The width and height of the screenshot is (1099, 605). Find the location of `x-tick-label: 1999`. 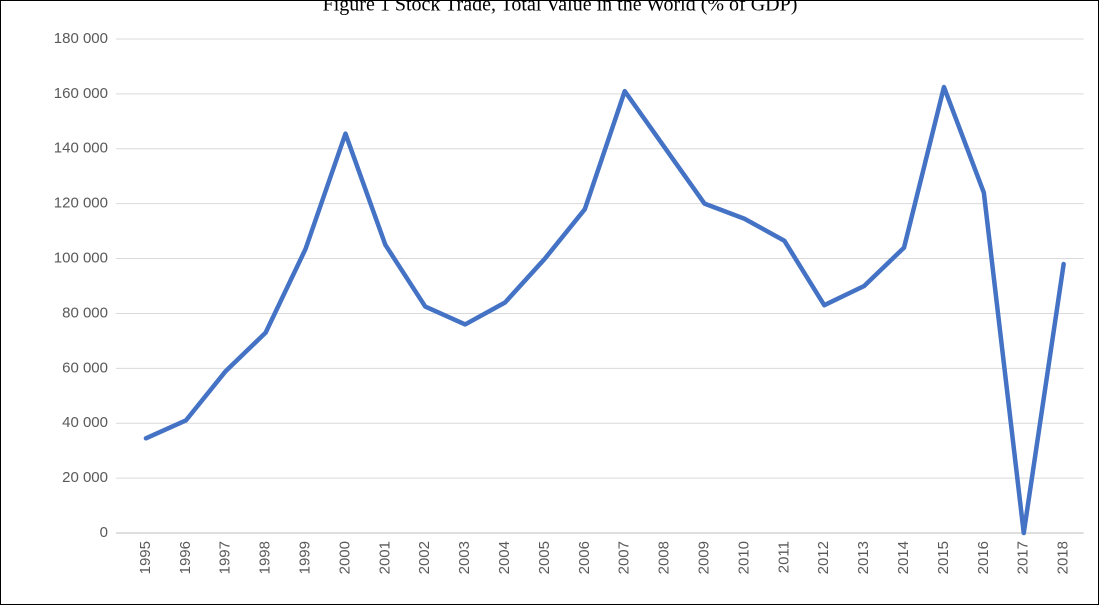

x-tick-label: 1999 is located at coordinates (305, 557).